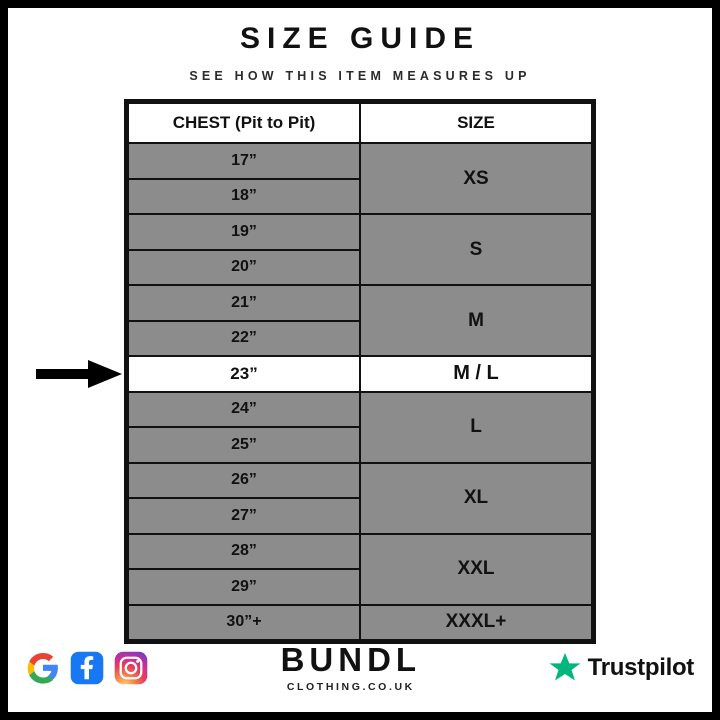 The image size is (720, 720). Describe the element at coordinates (476, 320) in the screenshot. I see `size-label-cell: M` at that location.